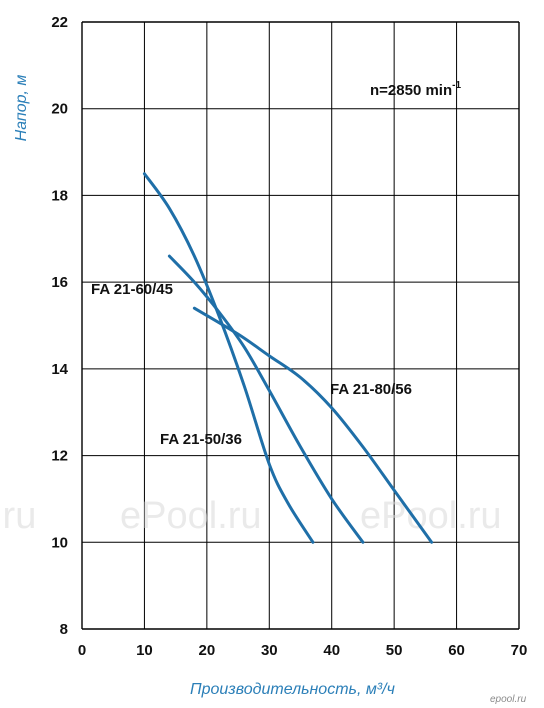  Describe the element at coordinates (59, 456) in the screenshot. I see `y-tick-label: 12` at that location.